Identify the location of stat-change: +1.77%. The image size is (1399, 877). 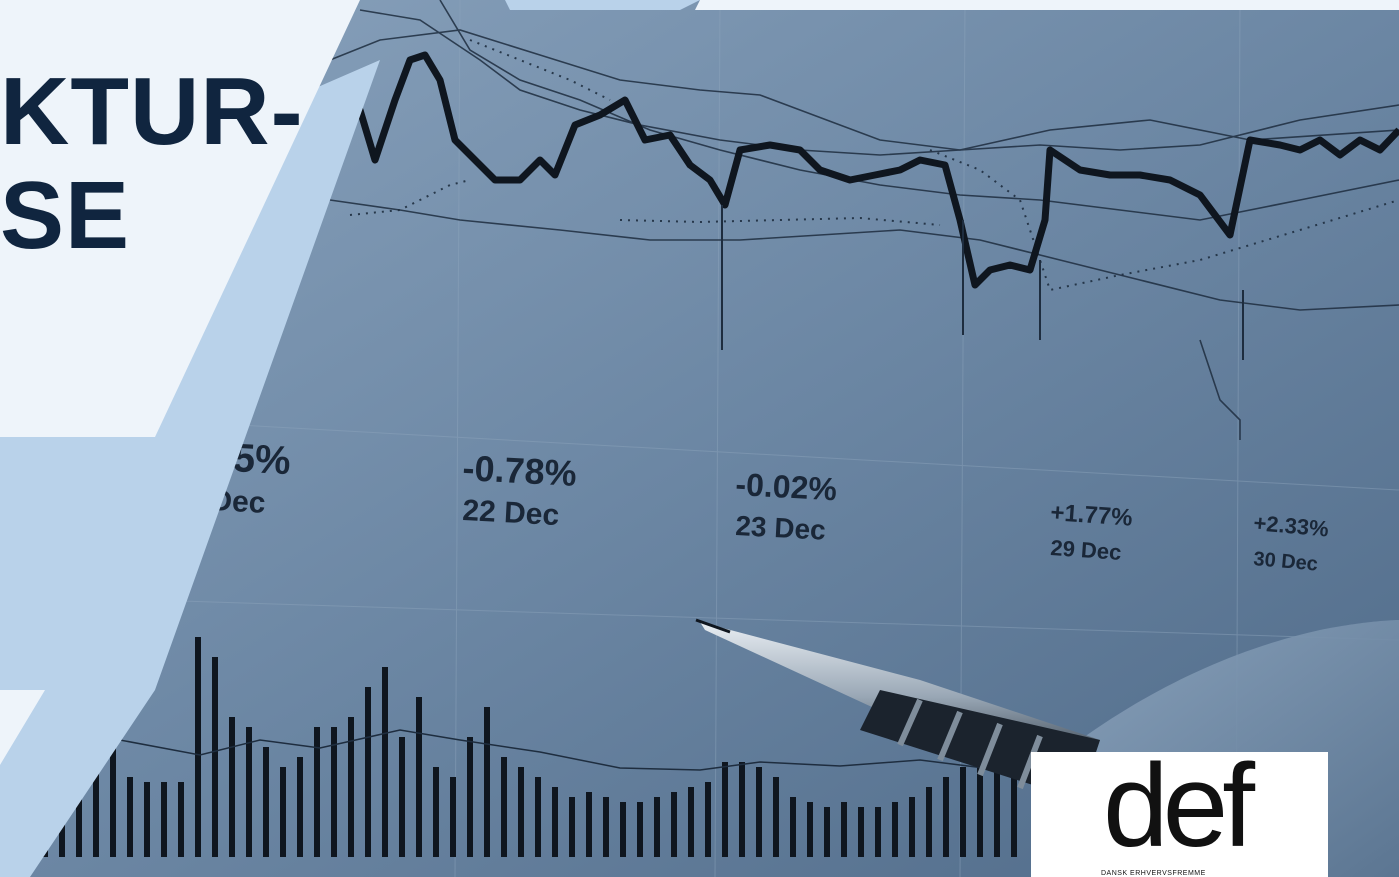
(1092, 515).